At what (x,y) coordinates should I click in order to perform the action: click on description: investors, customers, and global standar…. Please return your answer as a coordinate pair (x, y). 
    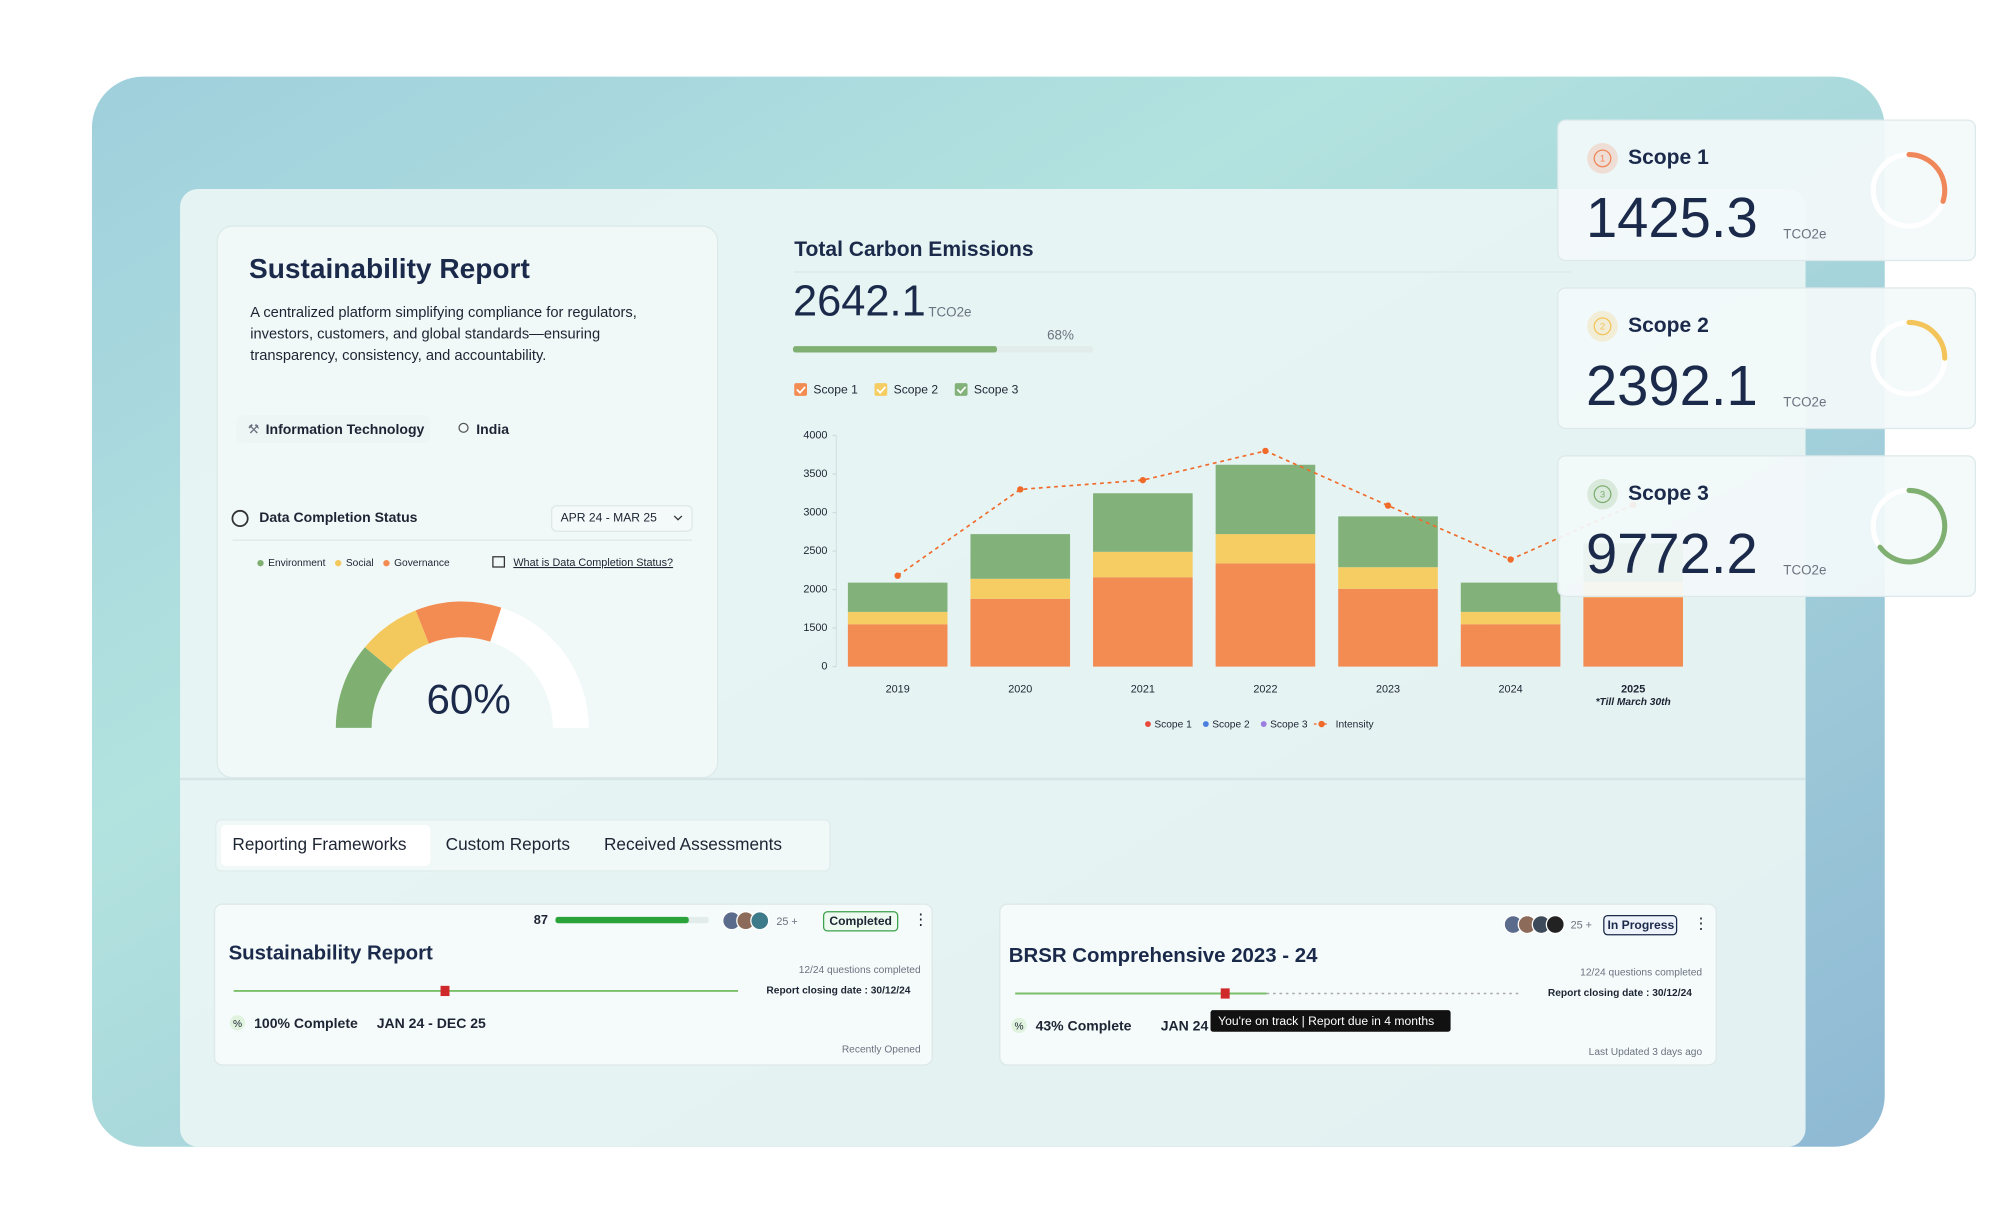
    Looking at the image, I should click on (425, 334).